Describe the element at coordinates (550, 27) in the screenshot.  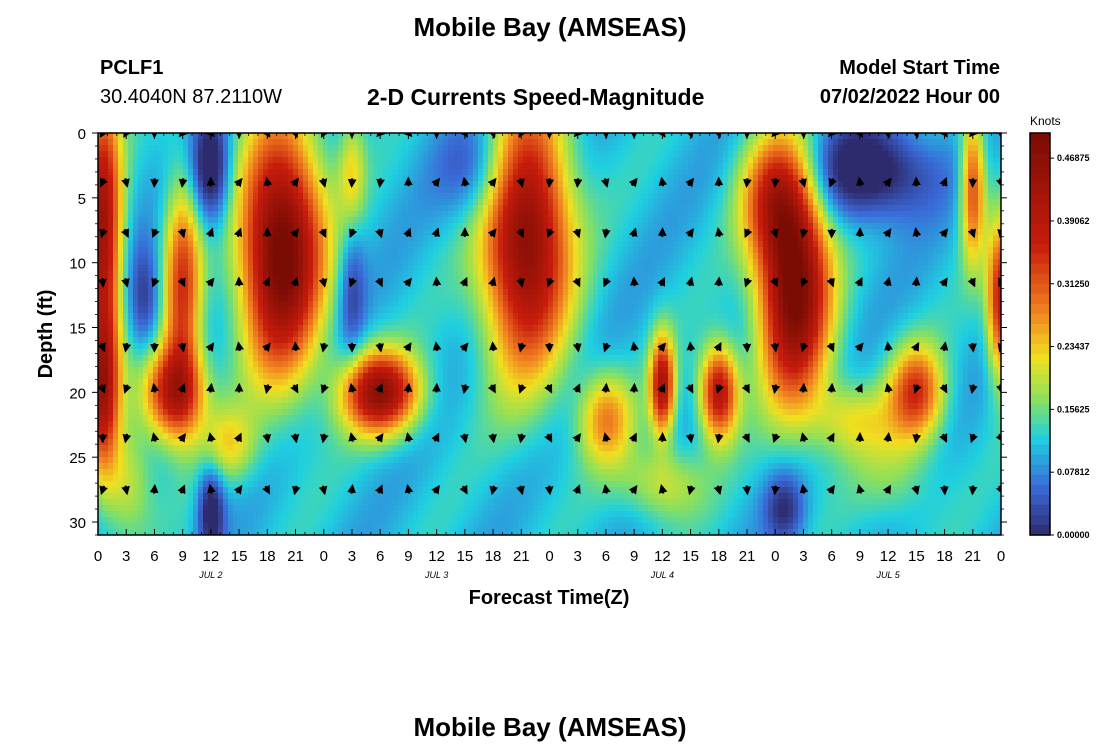
I see `chart-title: Mobile Bay (AMSEAS)` at that location.